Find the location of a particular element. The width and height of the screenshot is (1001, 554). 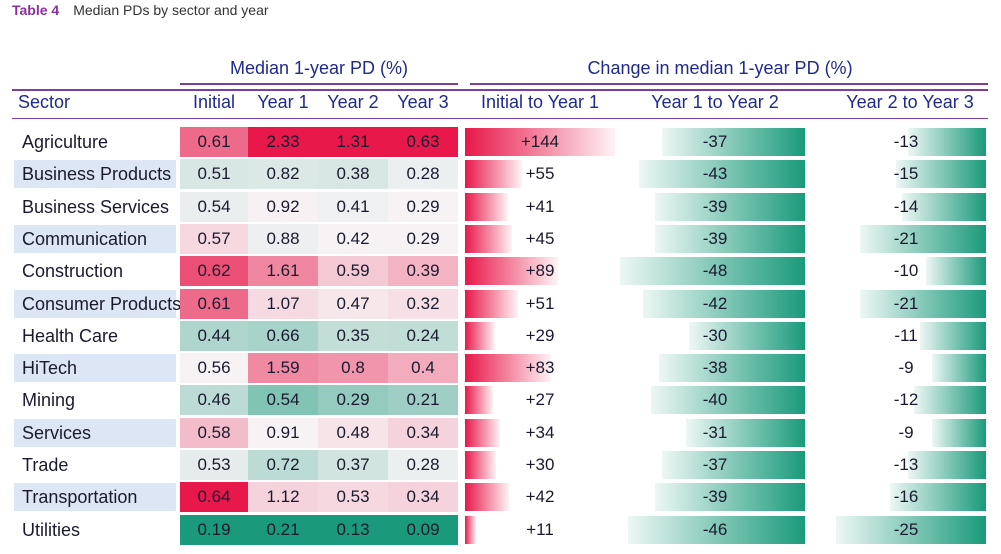

cell-year3: 0.39 is located at coordinates (423, 271).